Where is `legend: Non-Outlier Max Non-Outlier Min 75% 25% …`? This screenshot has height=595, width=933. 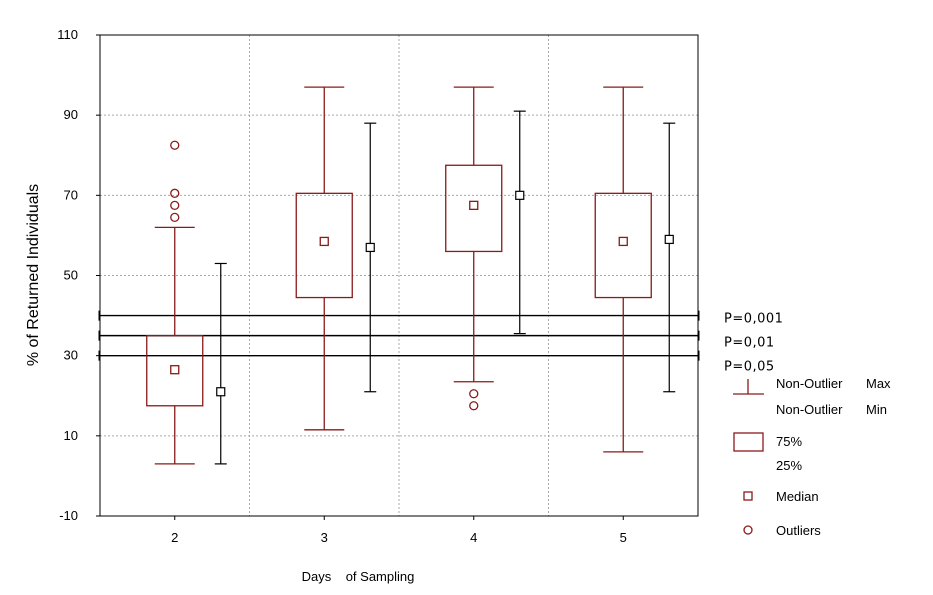
legend: Non-Outlier Max Non-Outlier Min 75% 25% … is located at coordinates (812, 457).